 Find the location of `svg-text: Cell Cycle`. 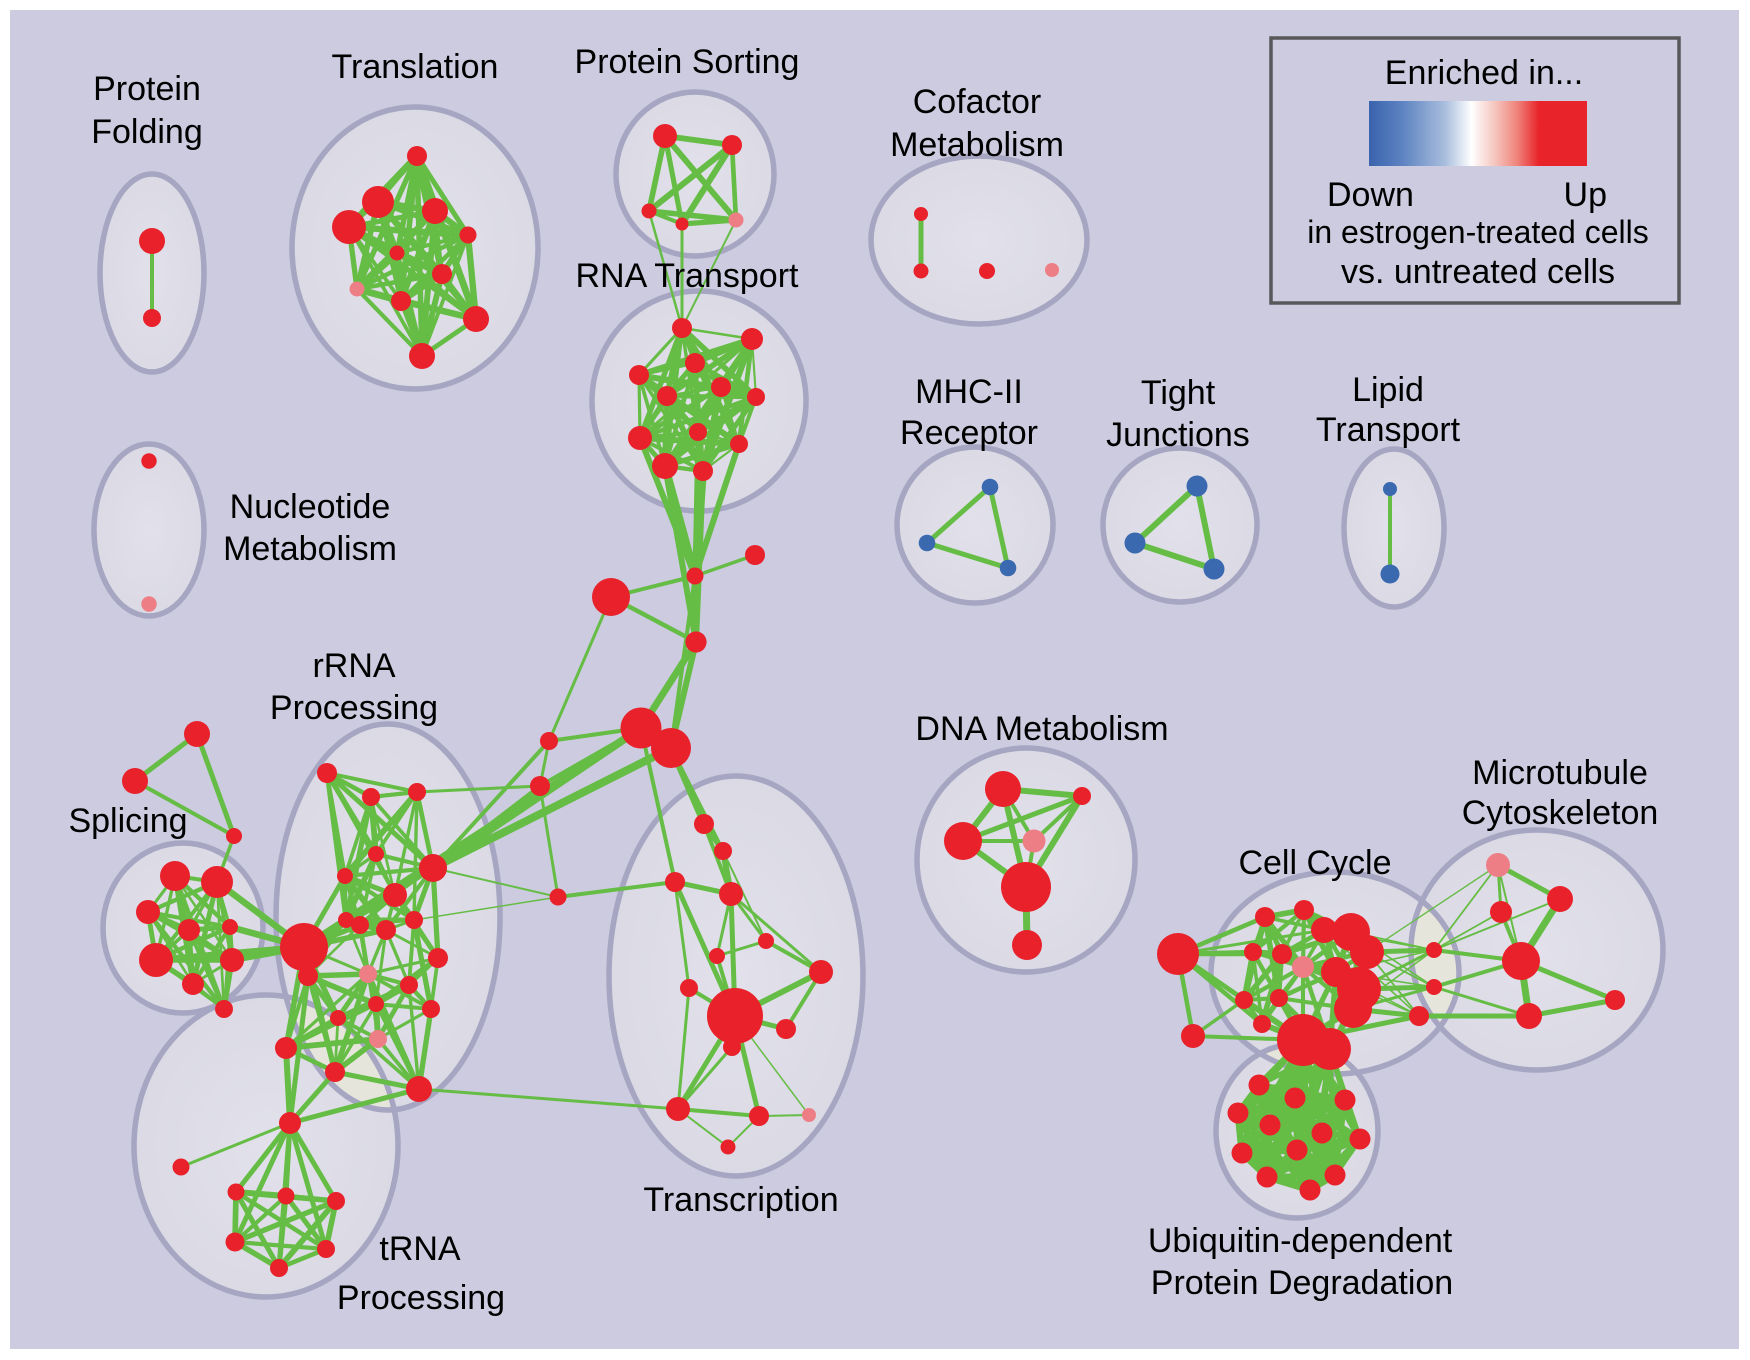

svg-text: Cell Cycle is located at coordinates (1314, 863).